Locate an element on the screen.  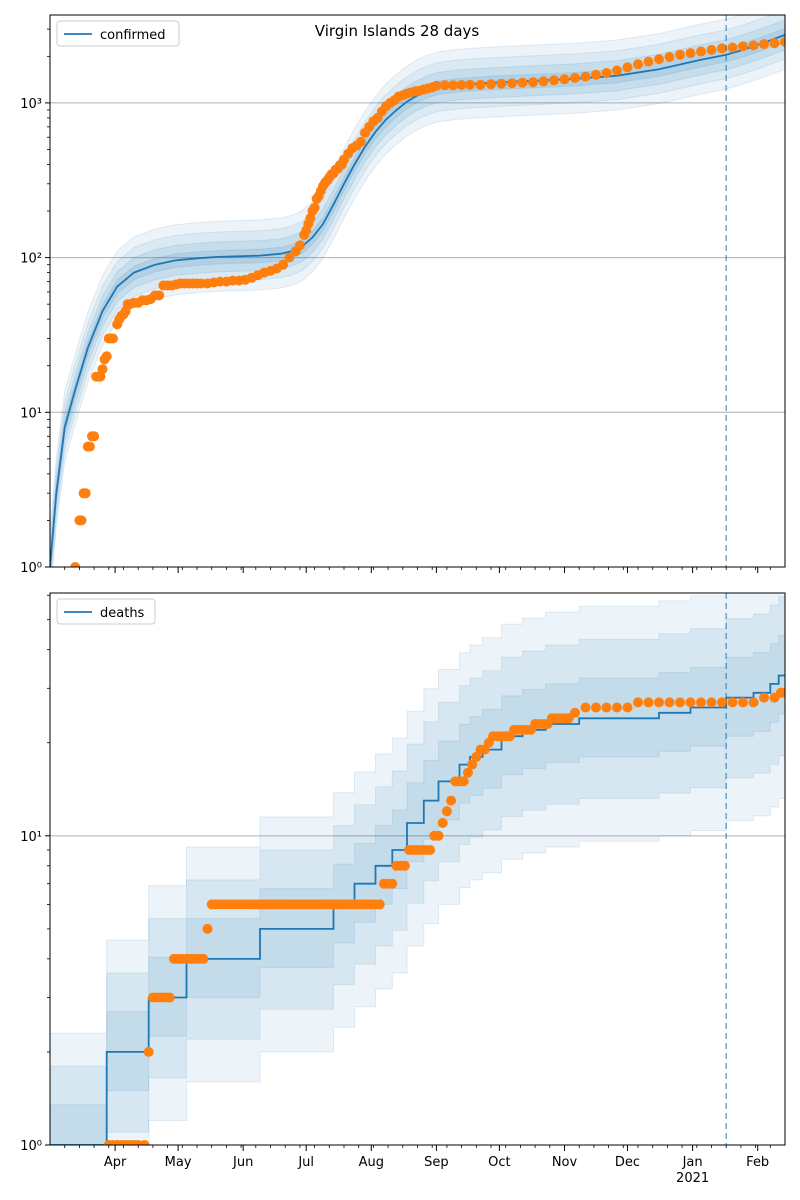
confirmed-legend-label: confirmed is located at coordinates (133, 35).